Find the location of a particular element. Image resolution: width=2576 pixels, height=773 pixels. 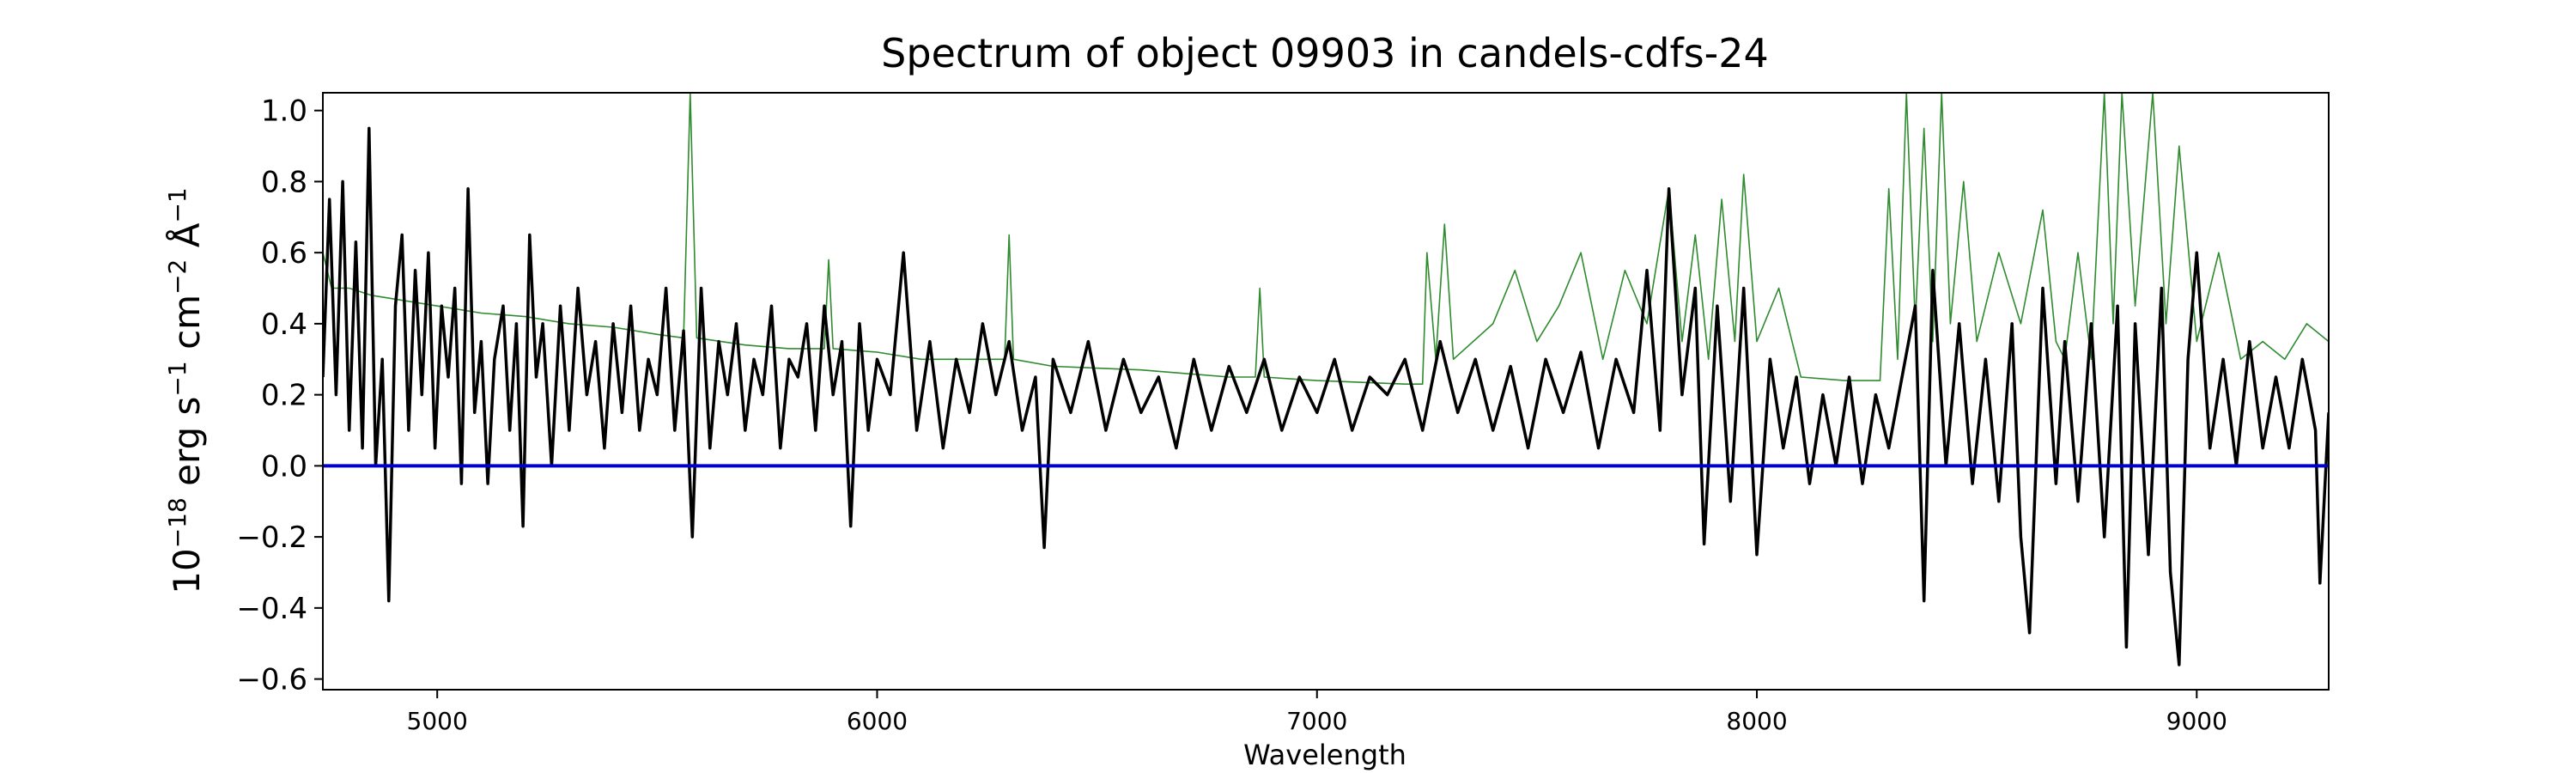

x-axis: 5000 6000 7000 8000 9000 is located at coordinates (1317, 712).